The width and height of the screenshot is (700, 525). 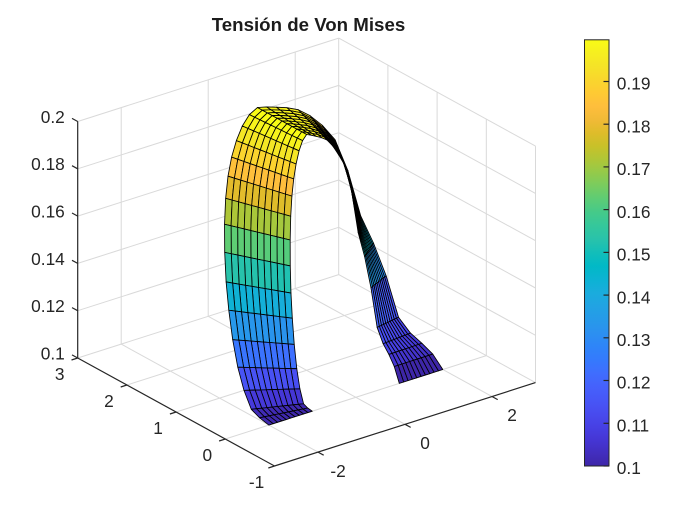 What do you see at coordinates (634, 84) in the screenshot?
I see `svg-text: 0.19` at bounding box center [634, 84].